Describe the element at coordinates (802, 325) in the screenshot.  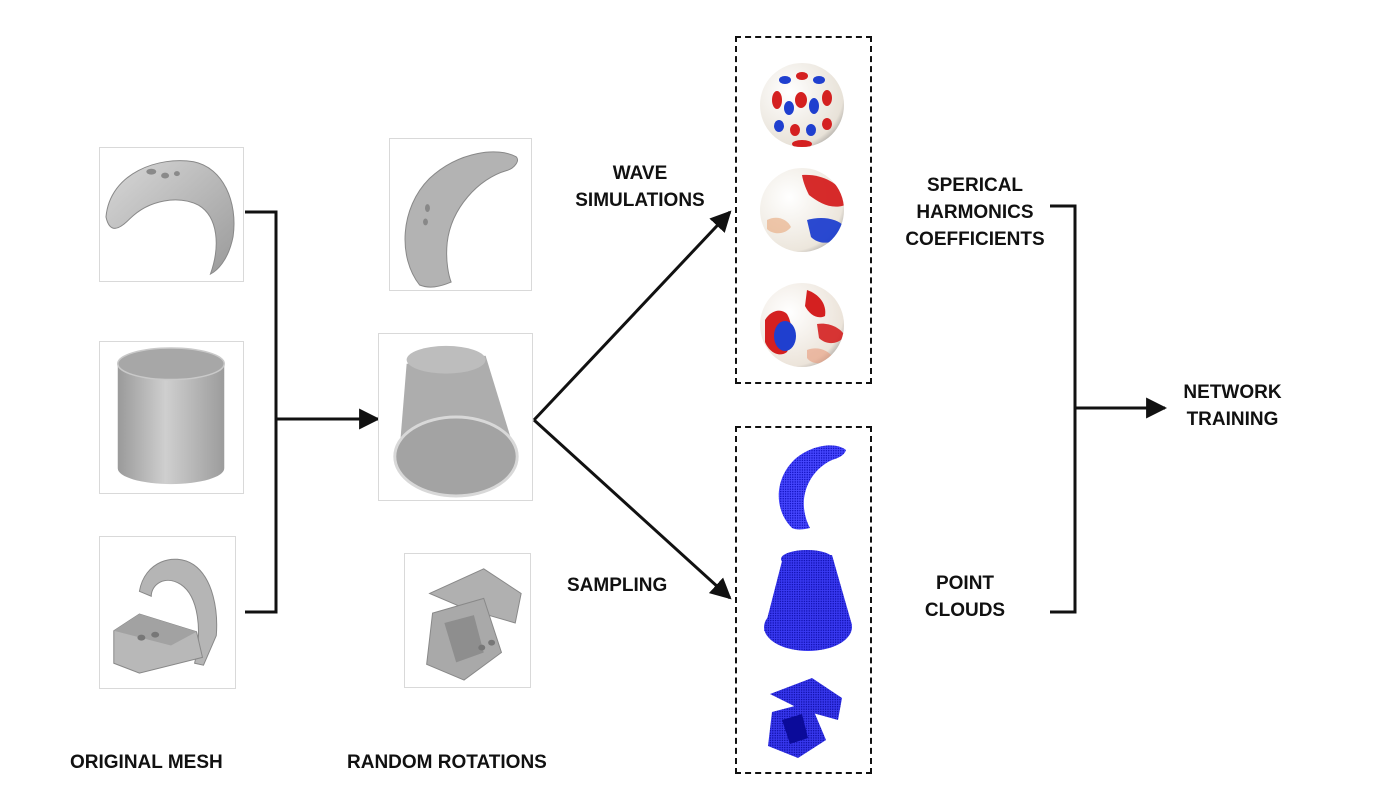
I see `sphere-low-order` at that location.